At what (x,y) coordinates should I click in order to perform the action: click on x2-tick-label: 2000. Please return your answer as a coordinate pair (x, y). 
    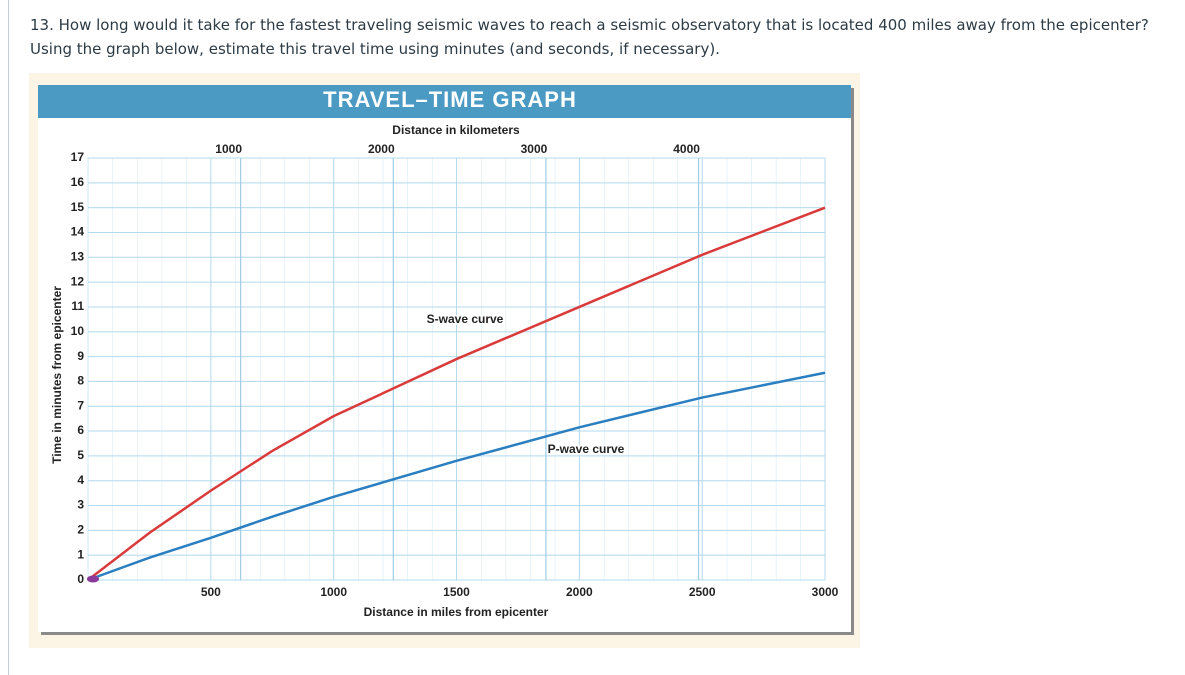
    Looking at the image, I should click on (381, 149).